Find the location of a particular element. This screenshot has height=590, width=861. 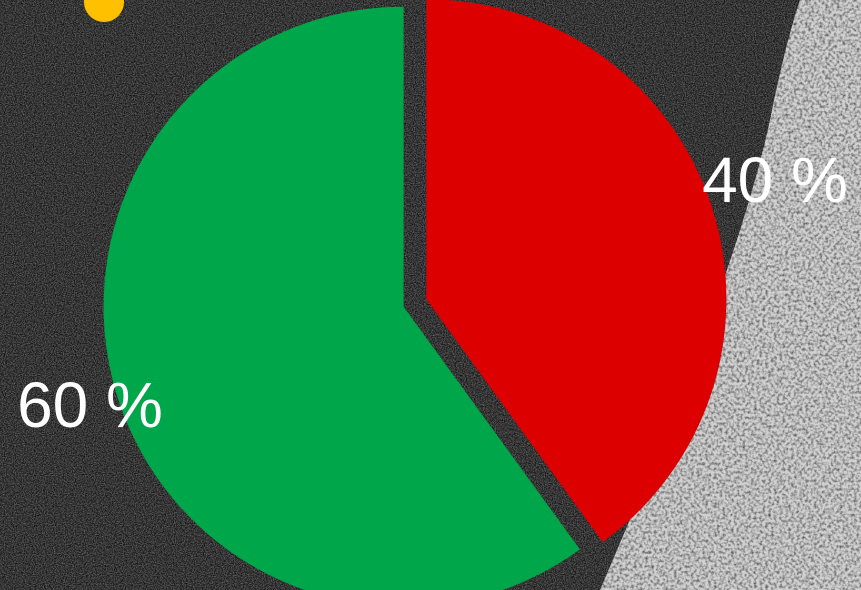

accent-dot is located at coordinates (104, 11).